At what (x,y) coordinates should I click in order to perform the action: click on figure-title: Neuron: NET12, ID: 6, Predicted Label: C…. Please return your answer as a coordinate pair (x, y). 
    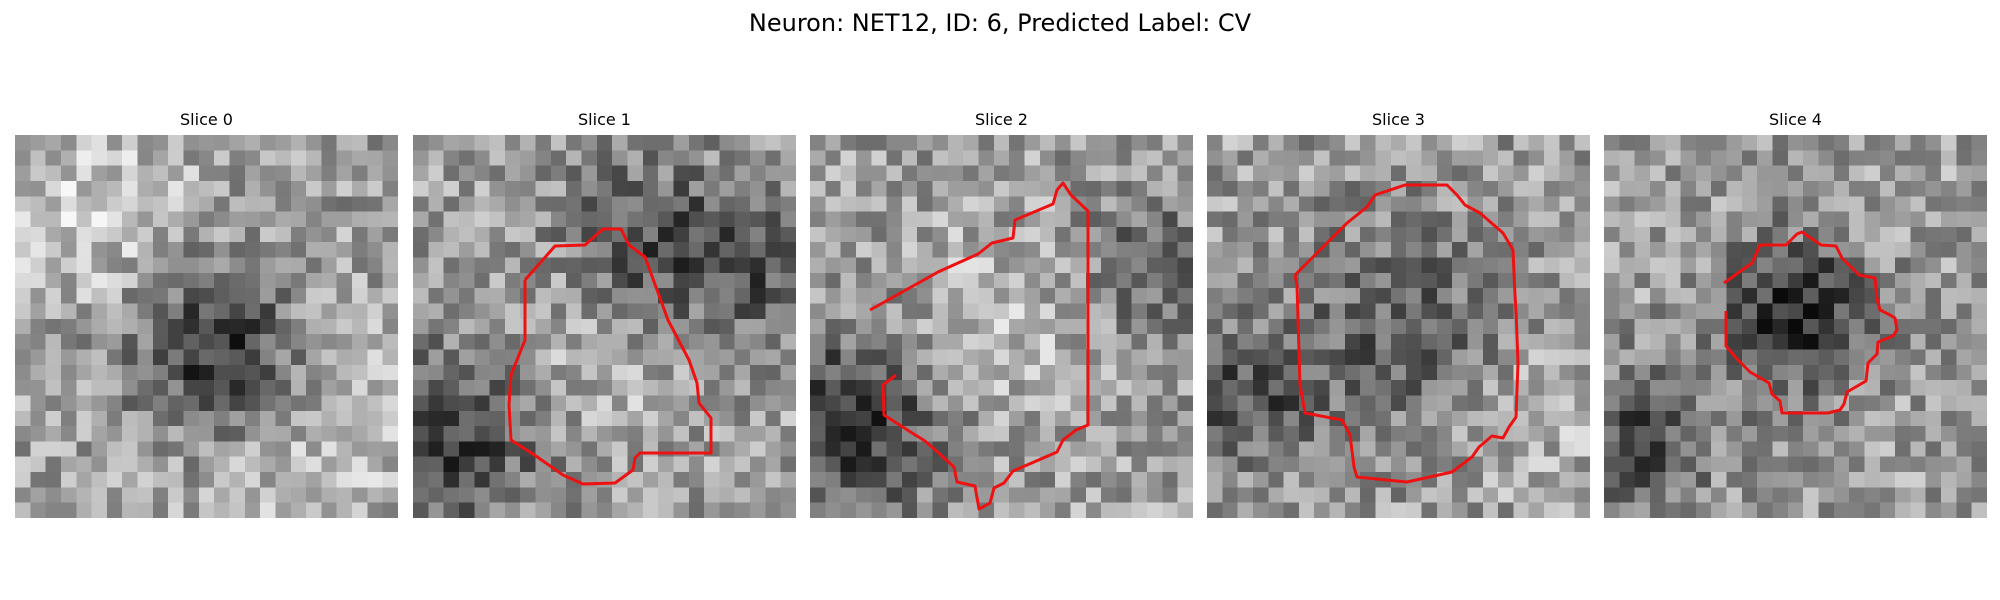
    Looking at the image, I should click on (1000, 23).